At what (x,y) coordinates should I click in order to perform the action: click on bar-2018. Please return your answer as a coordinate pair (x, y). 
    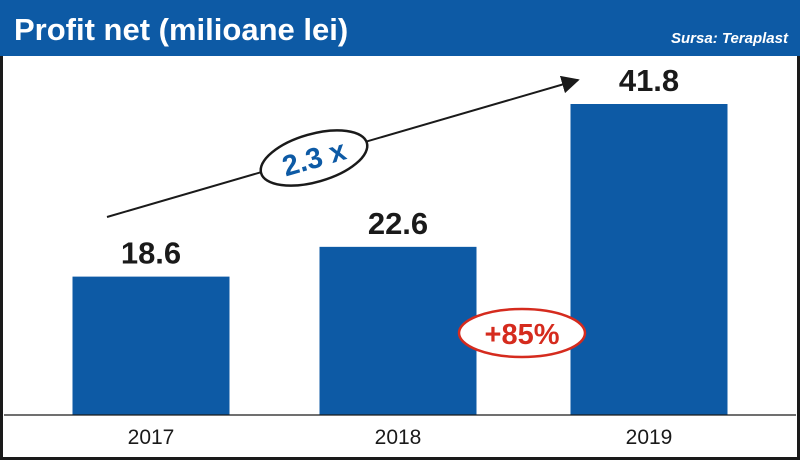
    Looking at the image, I should click on (398, 330).